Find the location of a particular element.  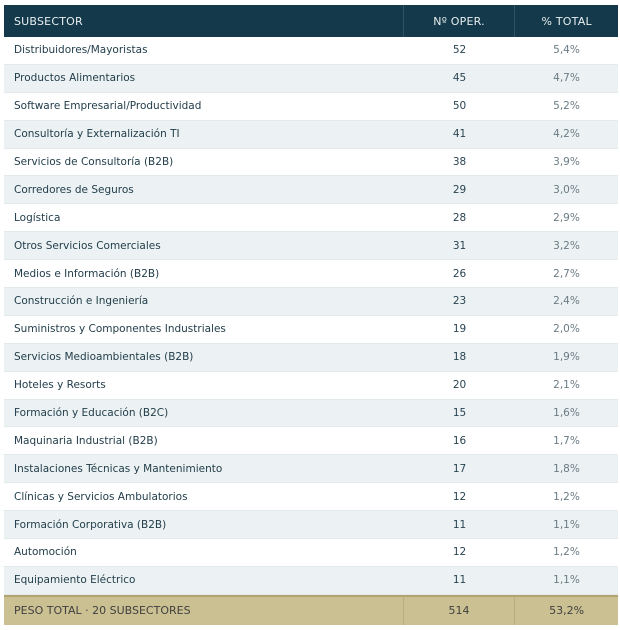

table-row: Equipamiento Eléctrico 11 1,1% is located at coordinates (311, 580).